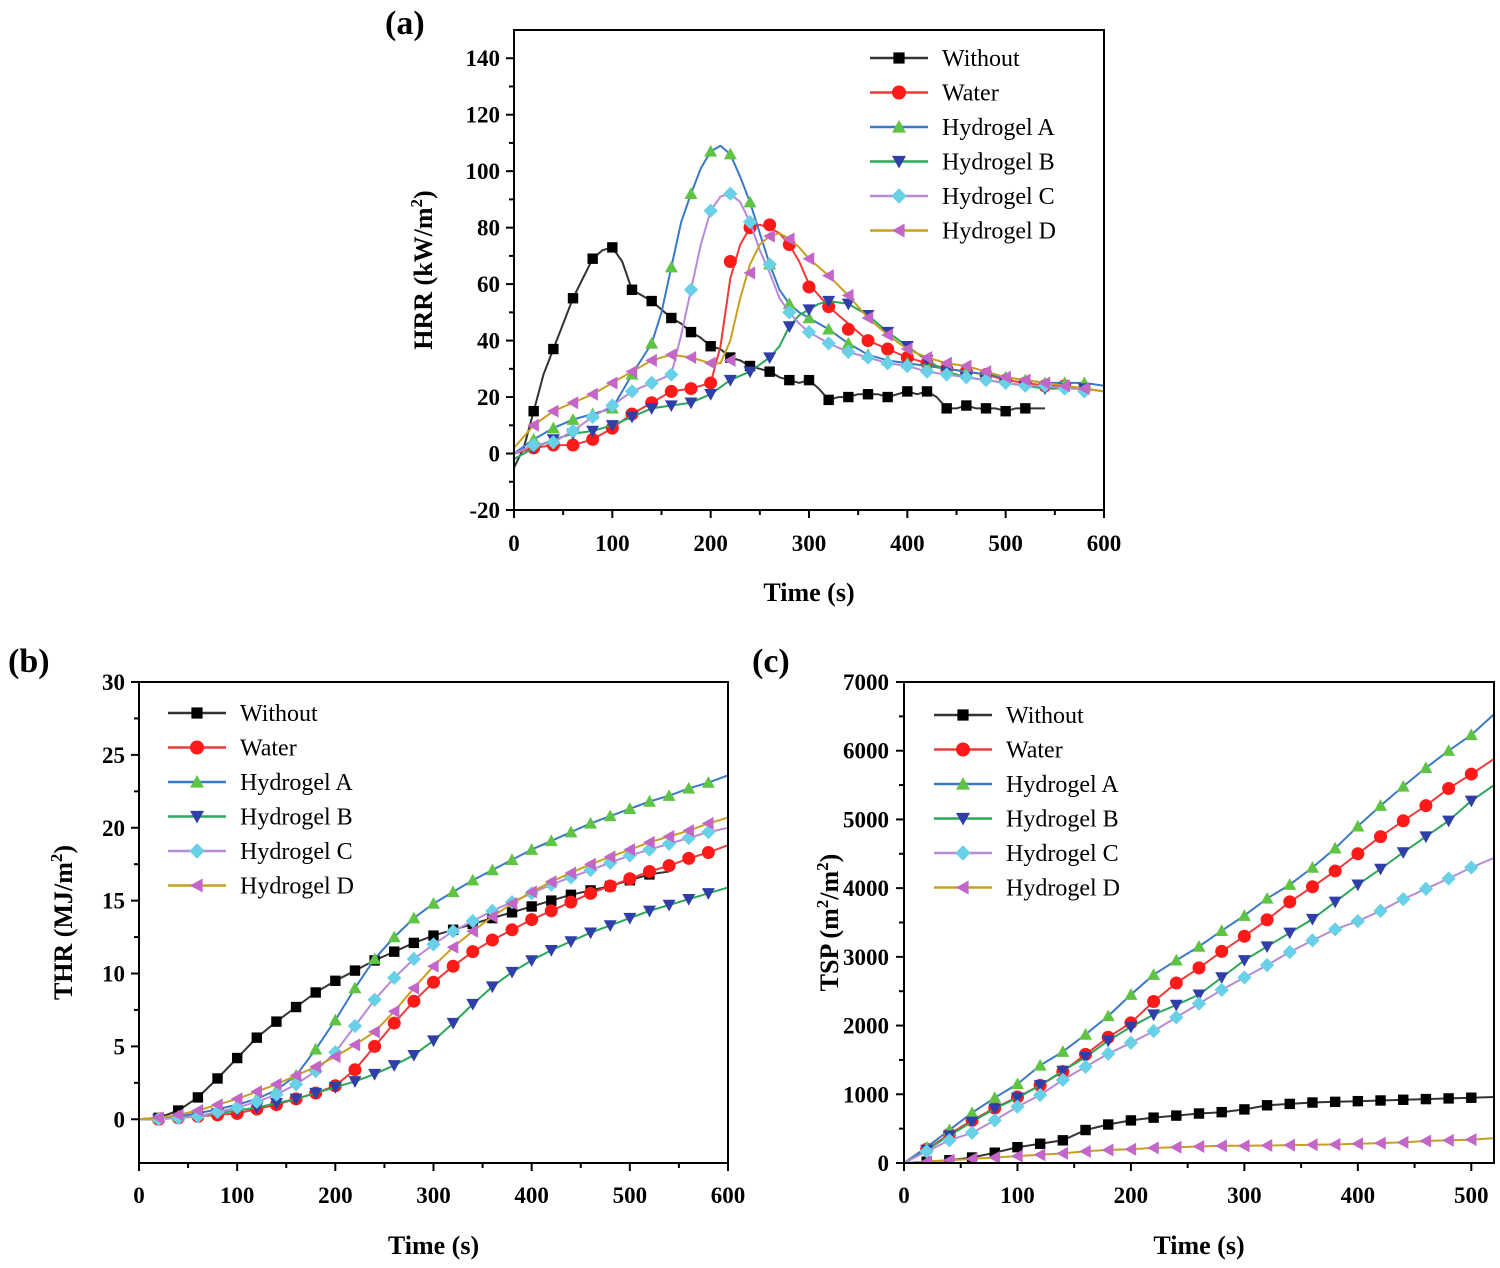 The height and width of the screenshot is (1268, 1500). Describe the element at coordinates (29, 661) in the screenshot. I see `panel-label-b: (b)` at that location.